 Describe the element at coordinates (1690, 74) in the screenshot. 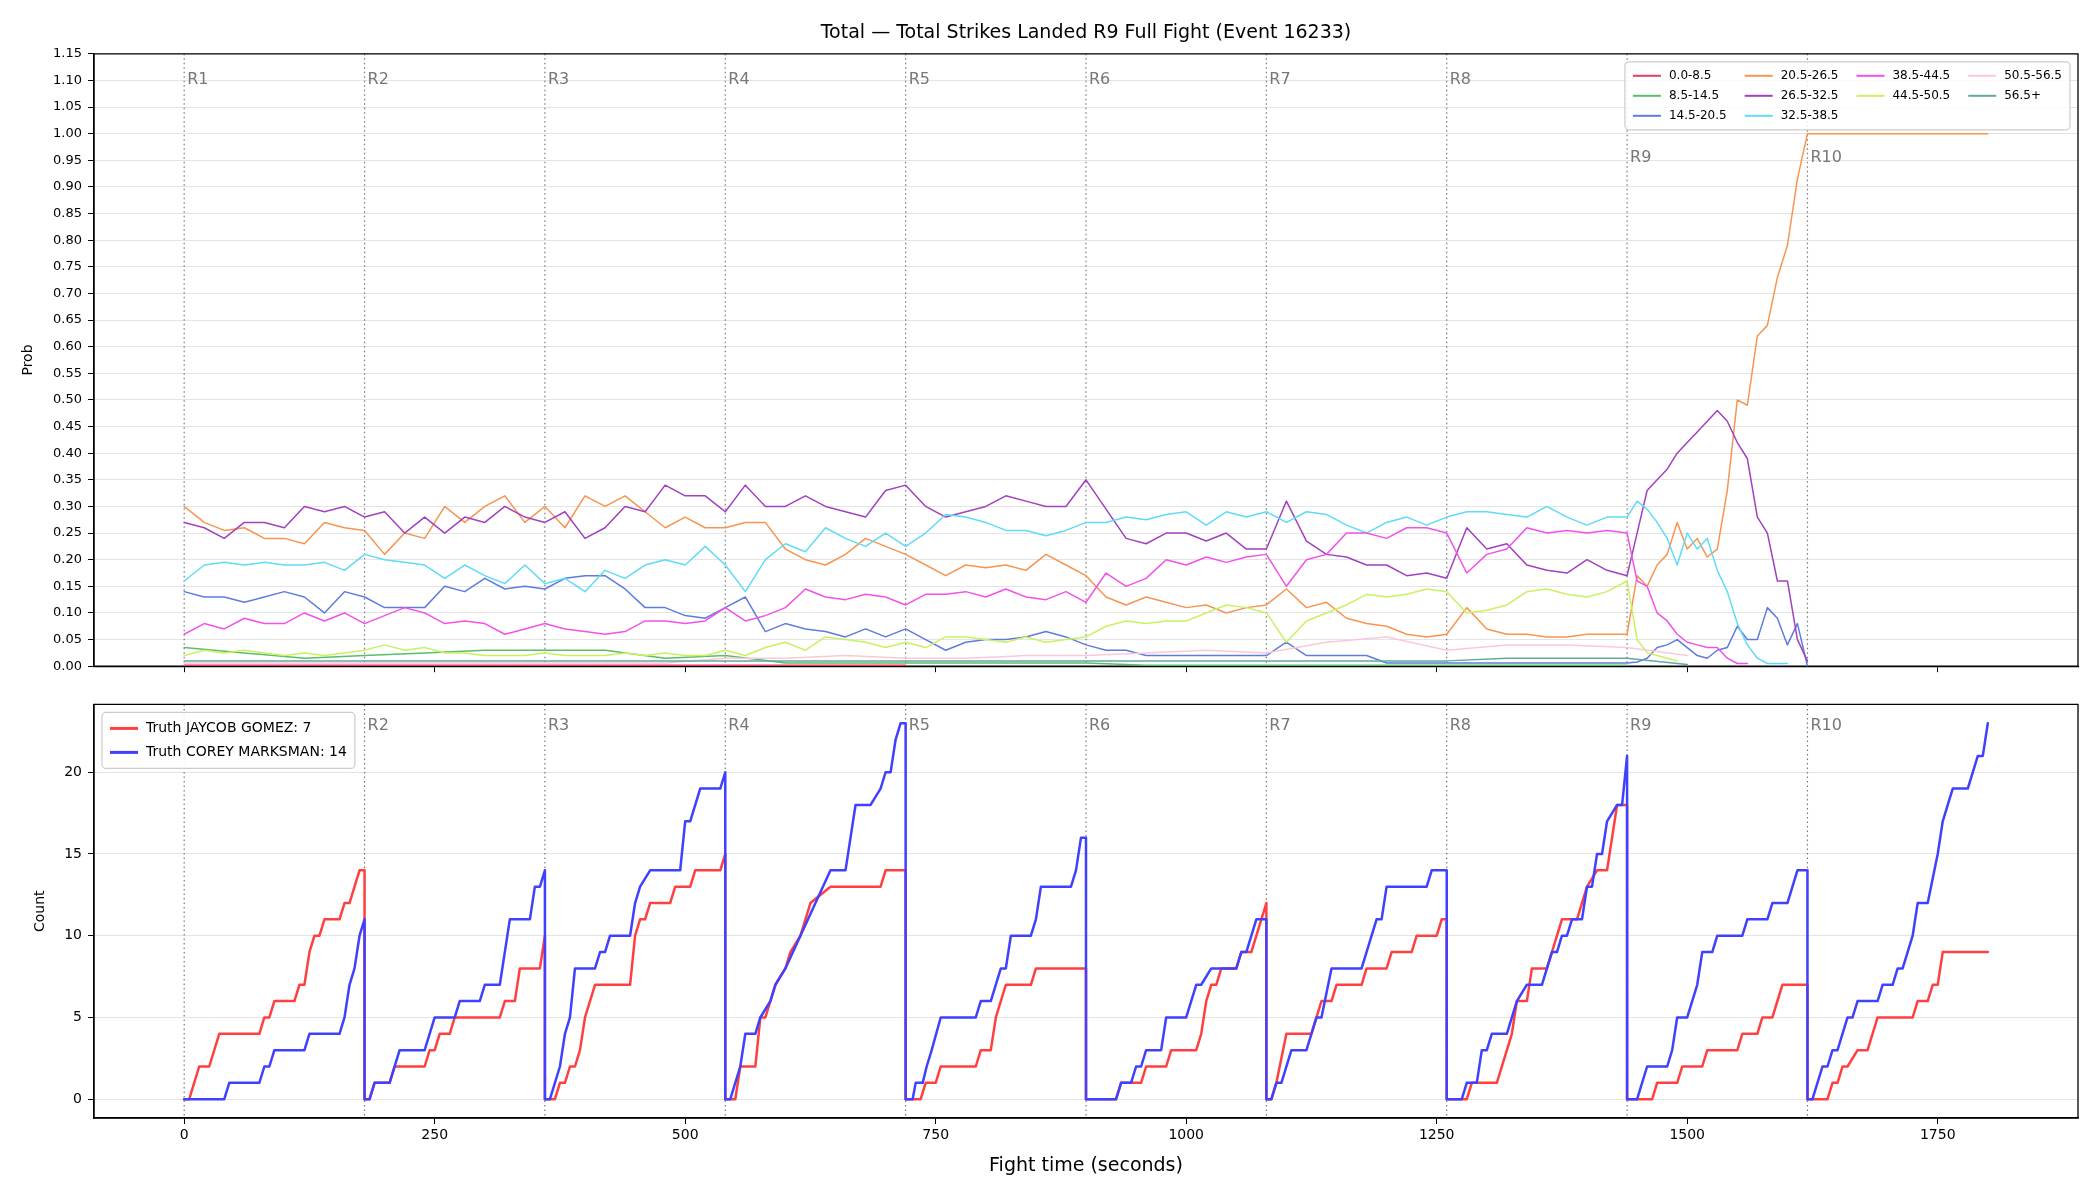

I see `legend-label: 0.0-8.5` at that location.